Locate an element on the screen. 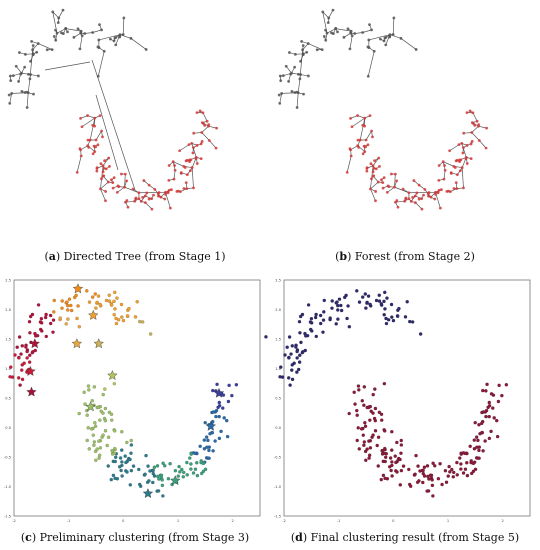 This screenshot has height=550, width=540. y-tick-label: -1.0 is located at coordinates (278, 487).